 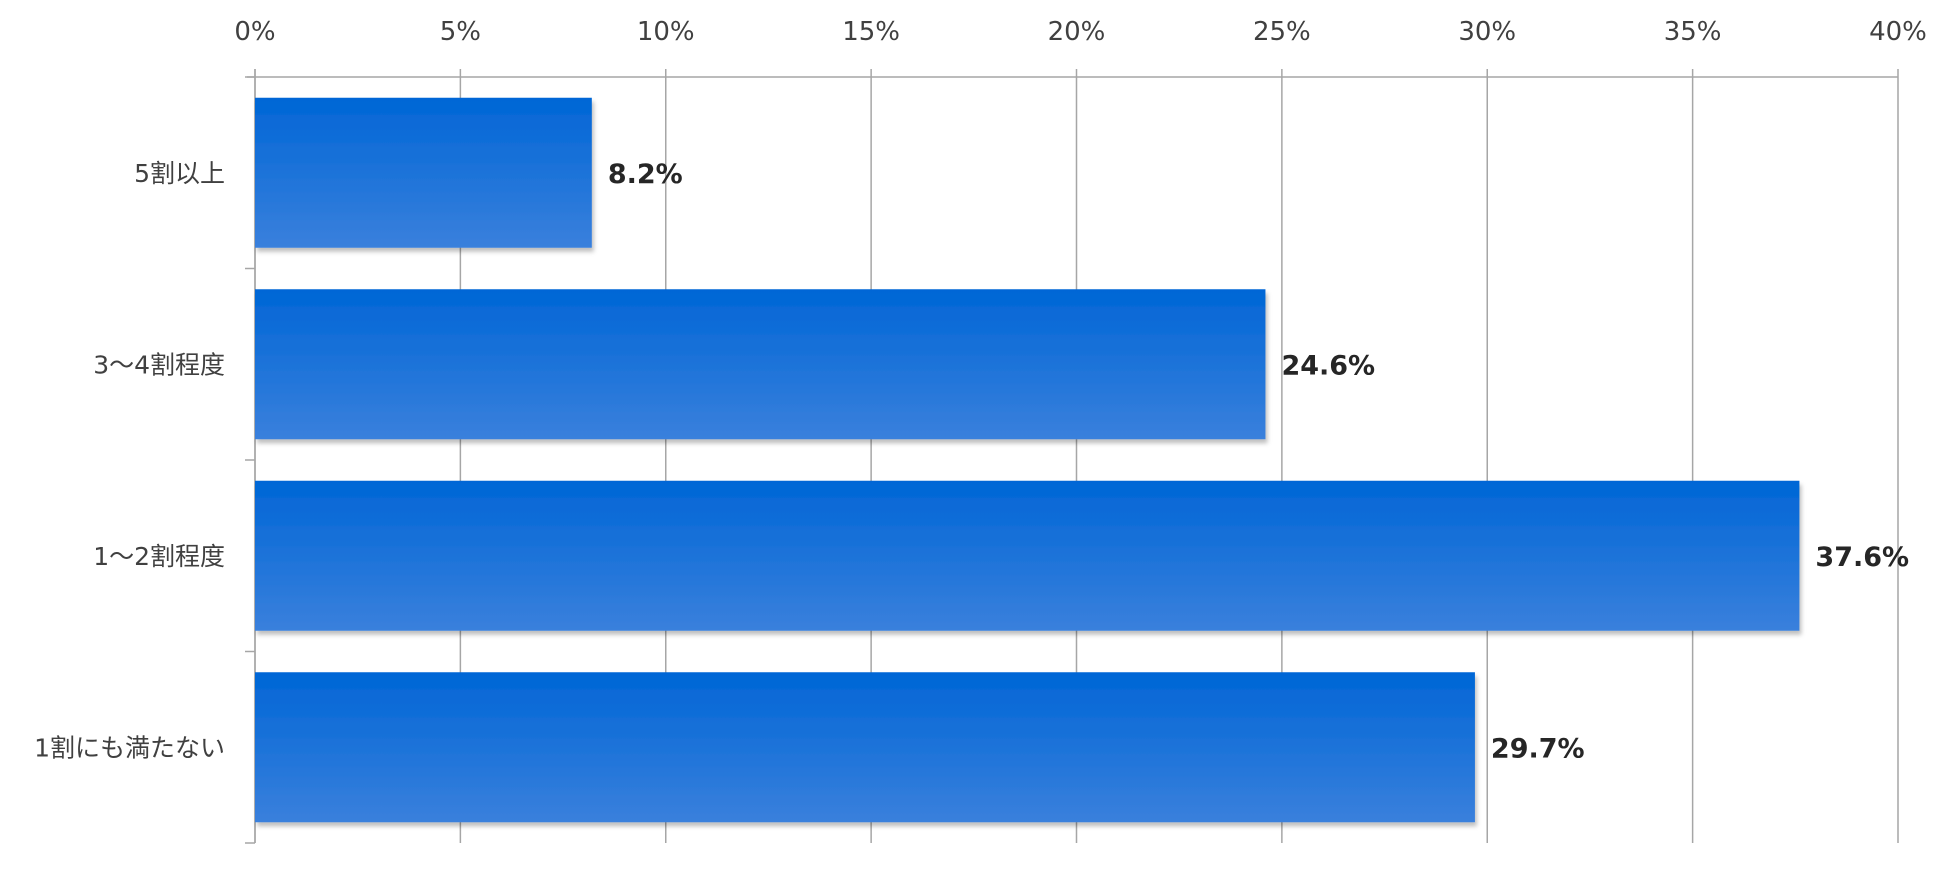 What do you see at coordinates (129, 461) in the screenshot?
I see `y-axis: 5割以上 3～4割程度 1～2割程度 1割にも満たない` at bounding box center [129, 461].